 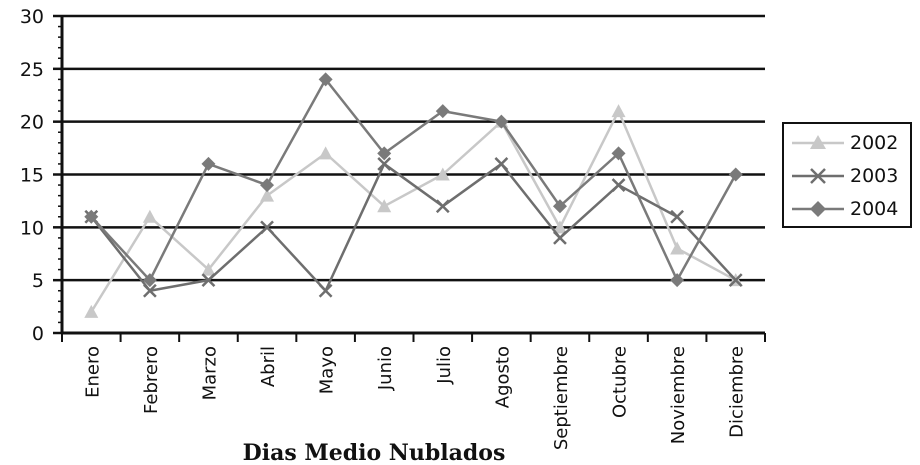 I want to click on x-tick-label: Julio, so click(x=444, y=365).